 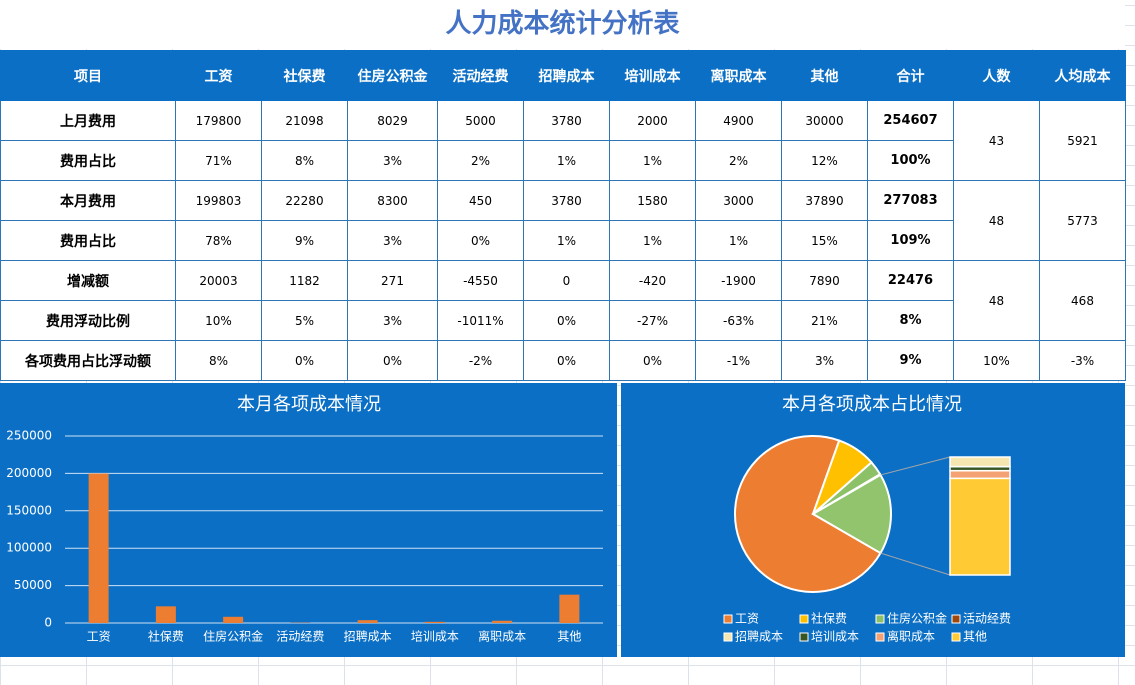 I want to click on cell: -3%, so click(x=1082, y=360).